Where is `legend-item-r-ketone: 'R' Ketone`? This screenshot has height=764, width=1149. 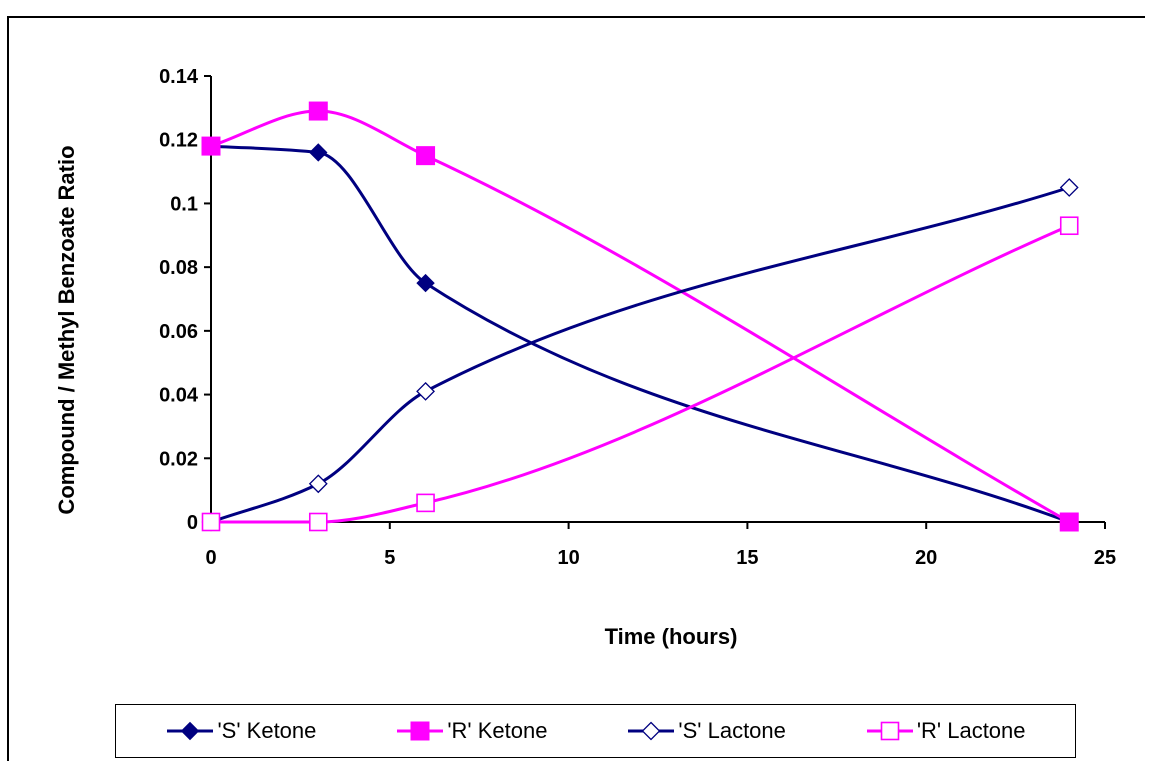
legend-item-r-ketone: 'R' Ketone is located at coordinates (471, 731).